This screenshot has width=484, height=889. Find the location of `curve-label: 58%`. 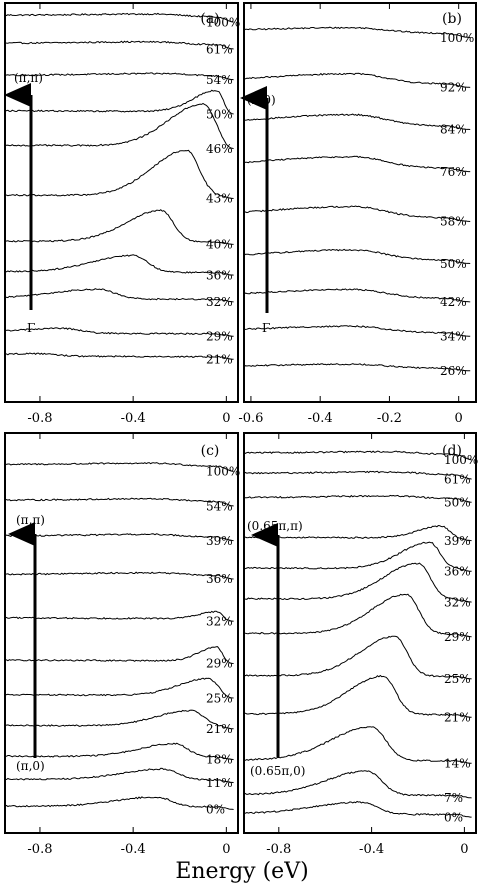

curve-label: 58% is located at coordinates (453, 222).